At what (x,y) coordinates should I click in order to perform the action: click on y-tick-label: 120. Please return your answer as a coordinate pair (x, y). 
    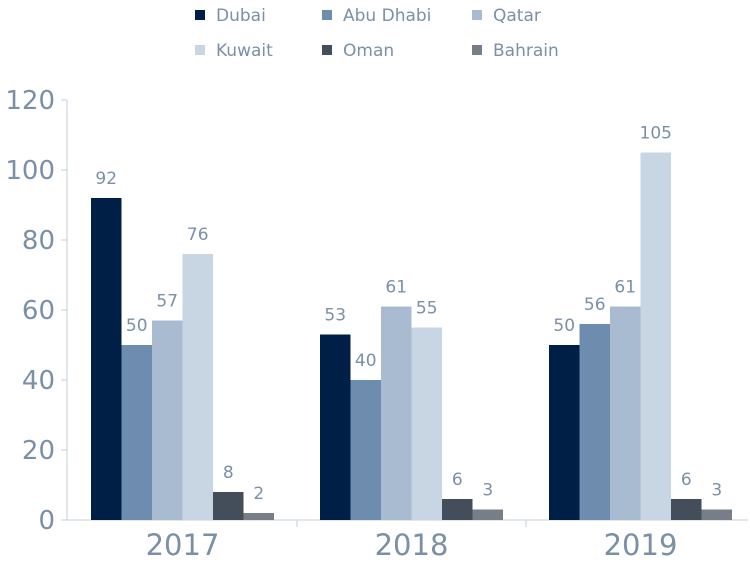
    Looking at the image, I should click on (30, 101).